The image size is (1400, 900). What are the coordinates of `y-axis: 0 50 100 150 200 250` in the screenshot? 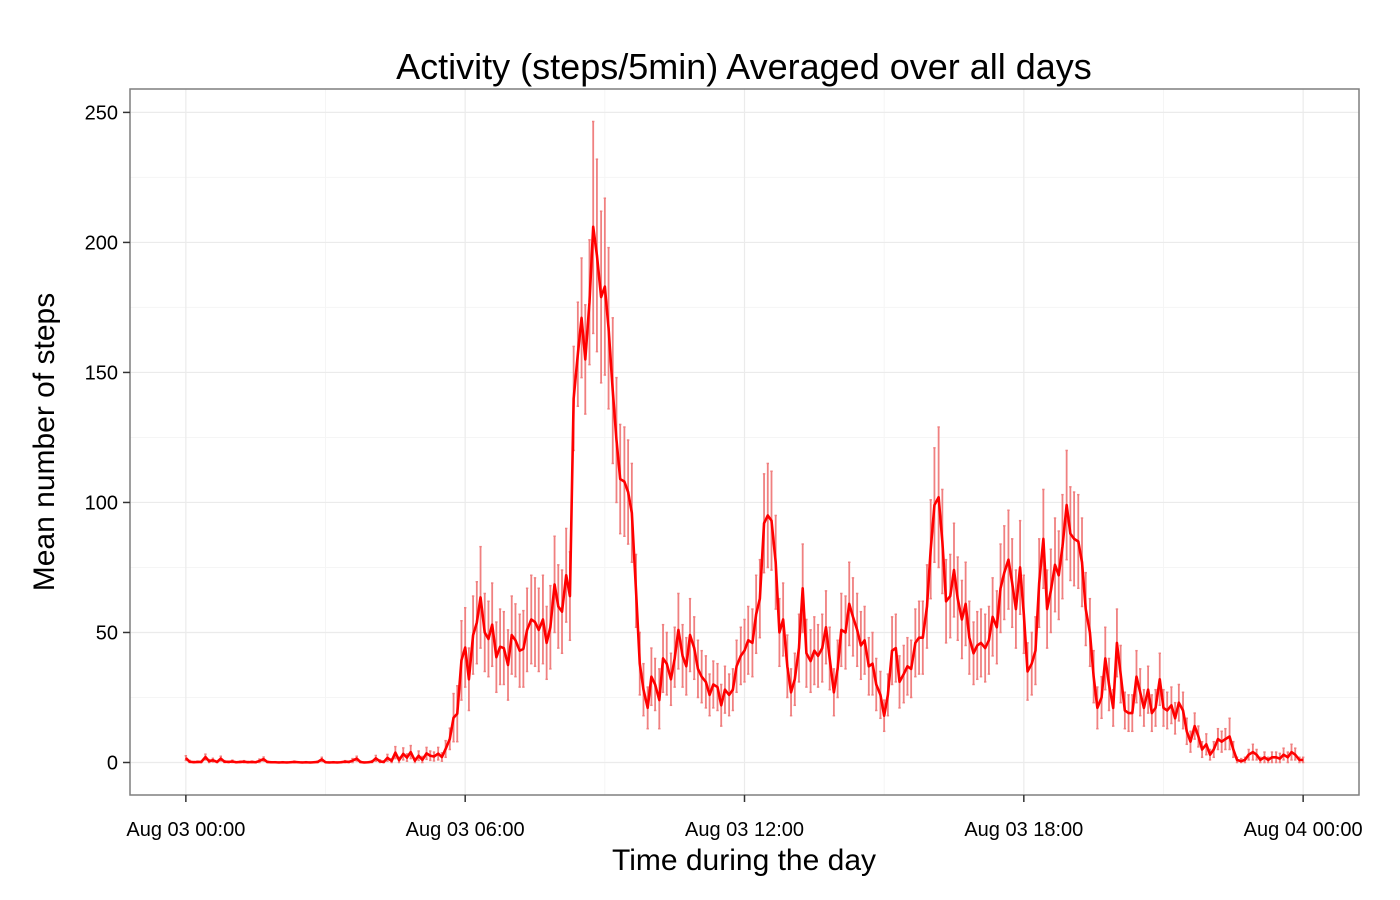 It's located at (107, 438).